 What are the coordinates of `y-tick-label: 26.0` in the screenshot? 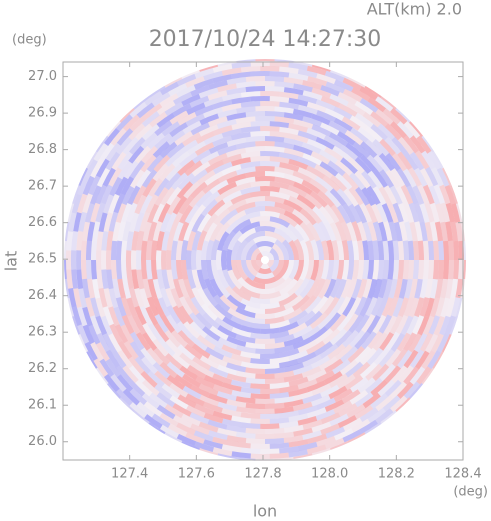 It's located at (42, 441).